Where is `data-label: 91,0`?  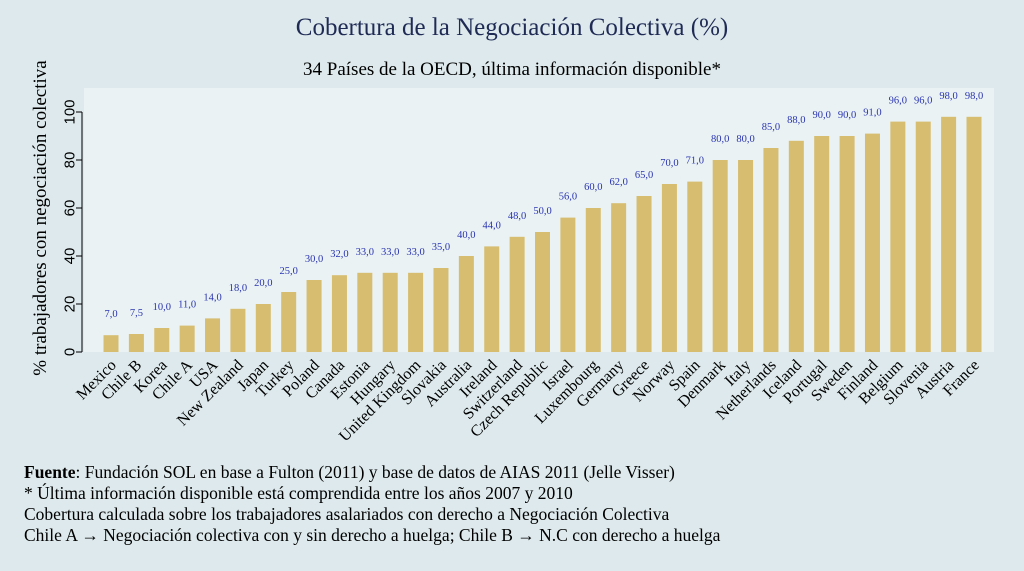
data-label: 91,0 is located at coordinates (872, 113).